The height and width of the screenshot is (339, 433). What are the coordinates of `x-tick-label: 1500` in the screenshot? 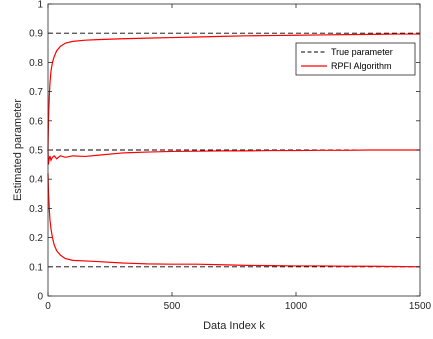 It's located at (420, 306).